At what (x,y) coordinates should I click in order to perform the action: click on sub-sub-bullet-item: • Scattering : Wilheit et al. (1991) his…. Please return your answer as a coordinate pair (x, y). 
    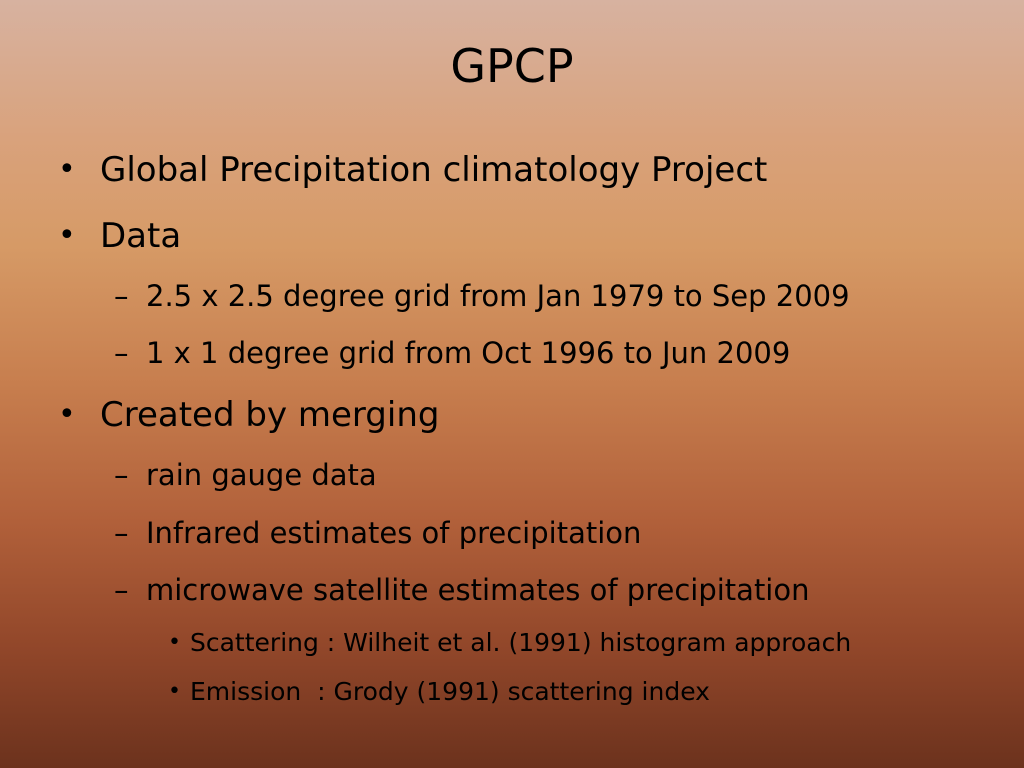
    Looking at the image, I should click on (510, 643).